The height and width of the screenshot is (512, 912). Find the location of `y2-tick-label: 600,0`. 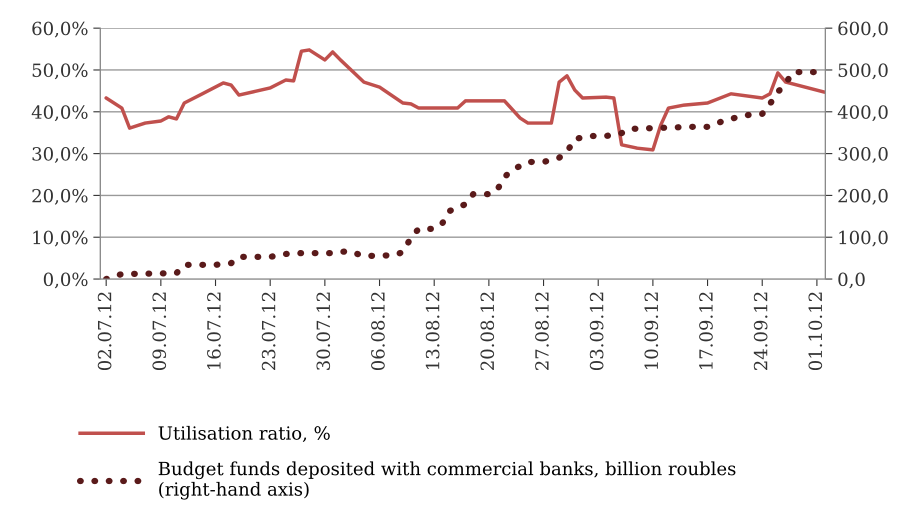

y2-tick-label: 600,0 is located at coordinates (863, 30).